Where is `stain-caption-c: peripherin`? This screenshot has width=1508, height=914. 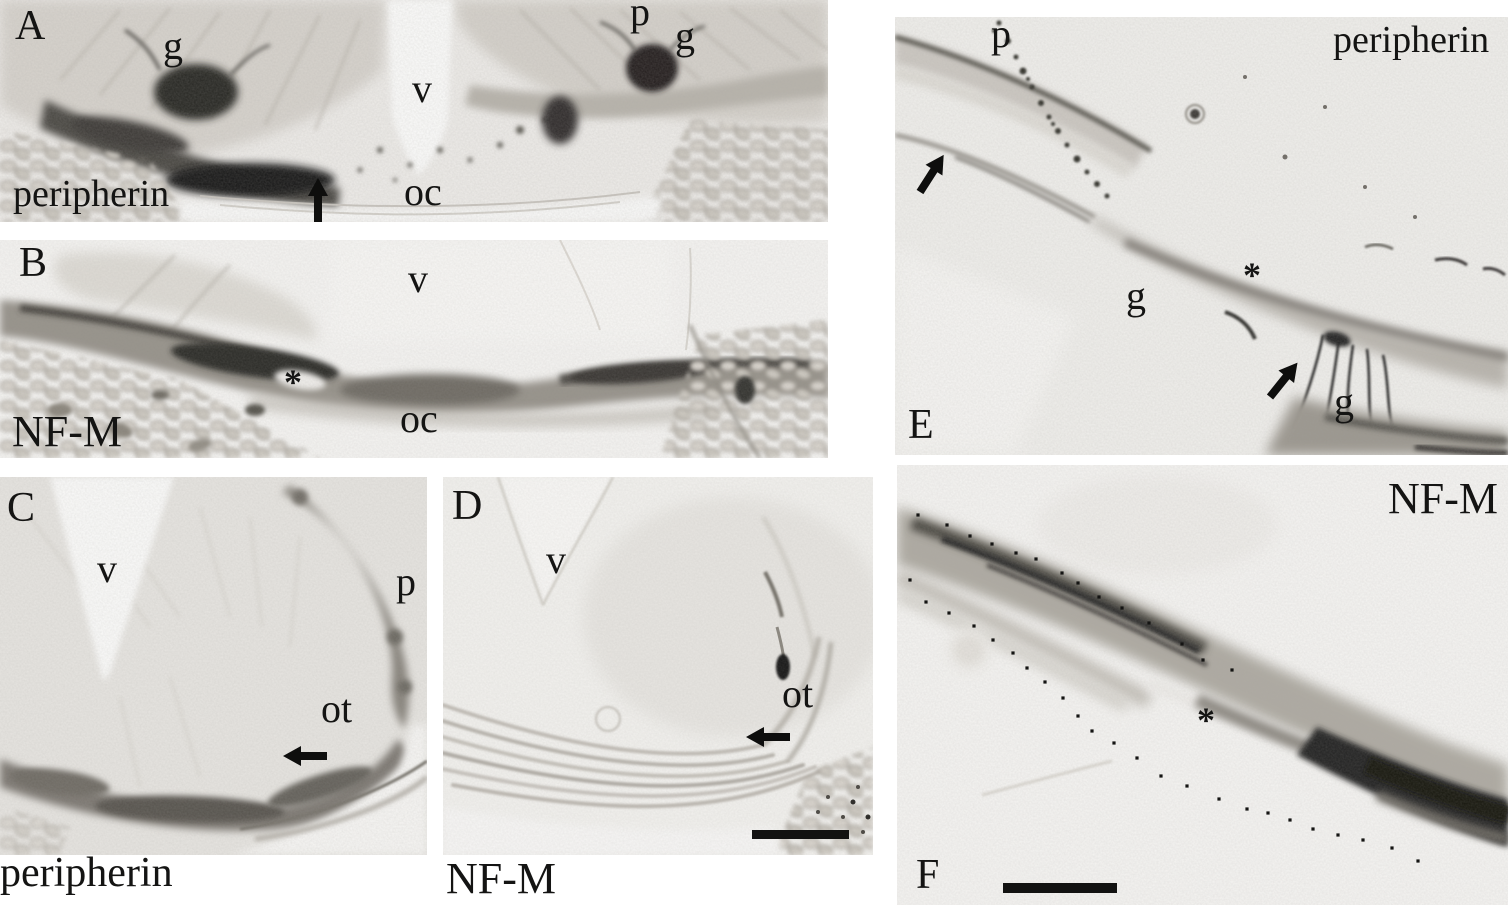
stain-caption-c: peripherin is located at coordinates (86, 873).